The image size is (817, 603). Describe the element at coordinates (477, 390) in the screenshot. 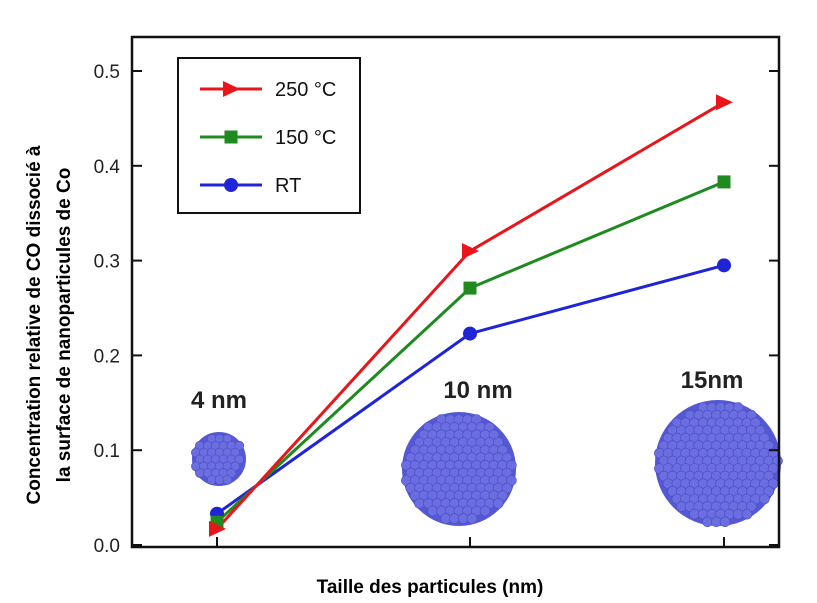

I see `particle-size-label: 10 nm` at that location.